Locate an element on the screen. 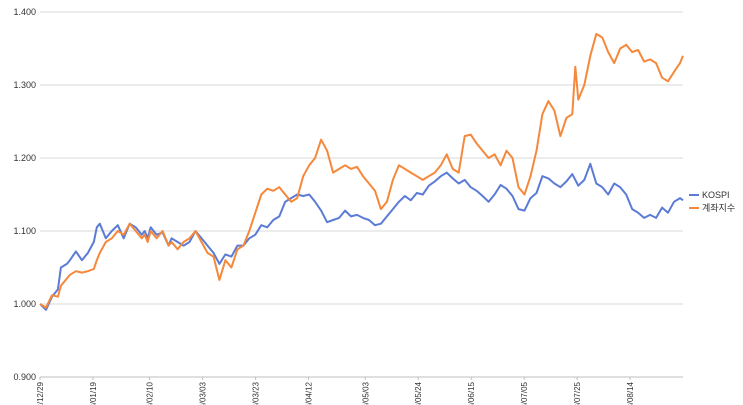 The height and width of the screenshot is (405, 743). y-tick-label: 1.300 is located at coordinates (24, 85).